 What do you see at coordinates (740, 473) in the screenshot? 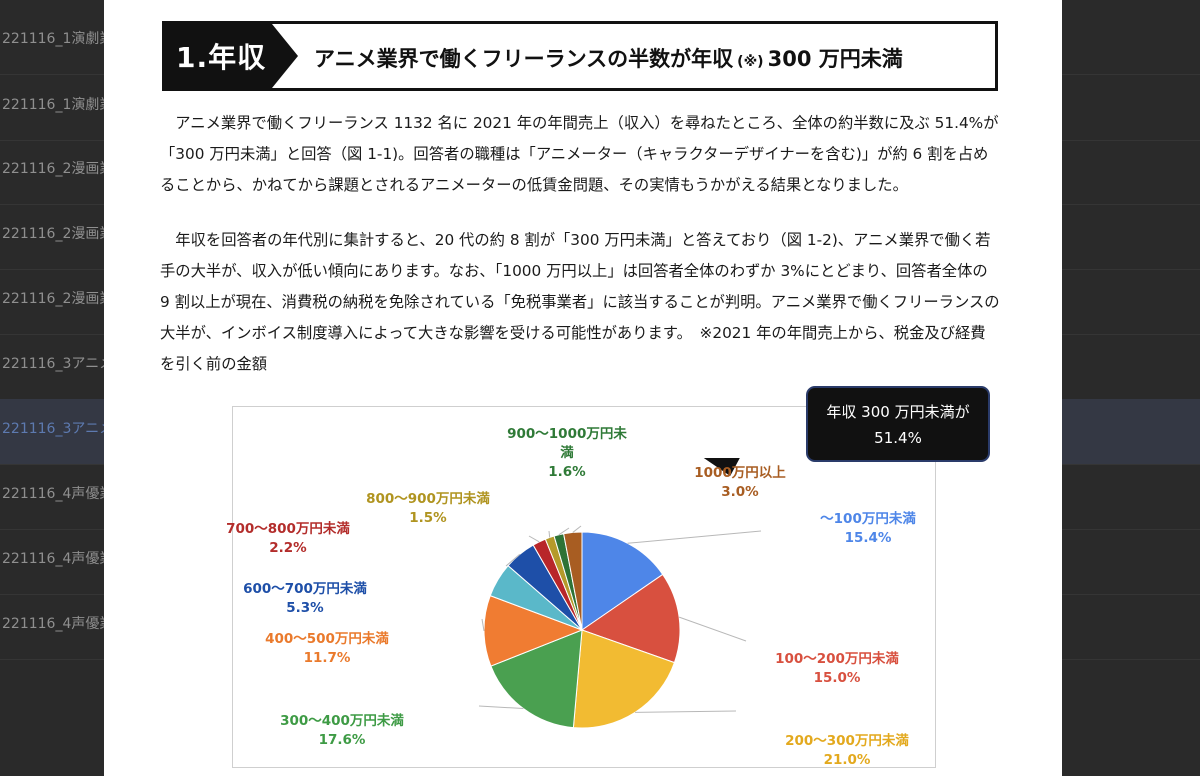
I see `pie-label-name: 1000万円以上` at bounding box center [740, 473].